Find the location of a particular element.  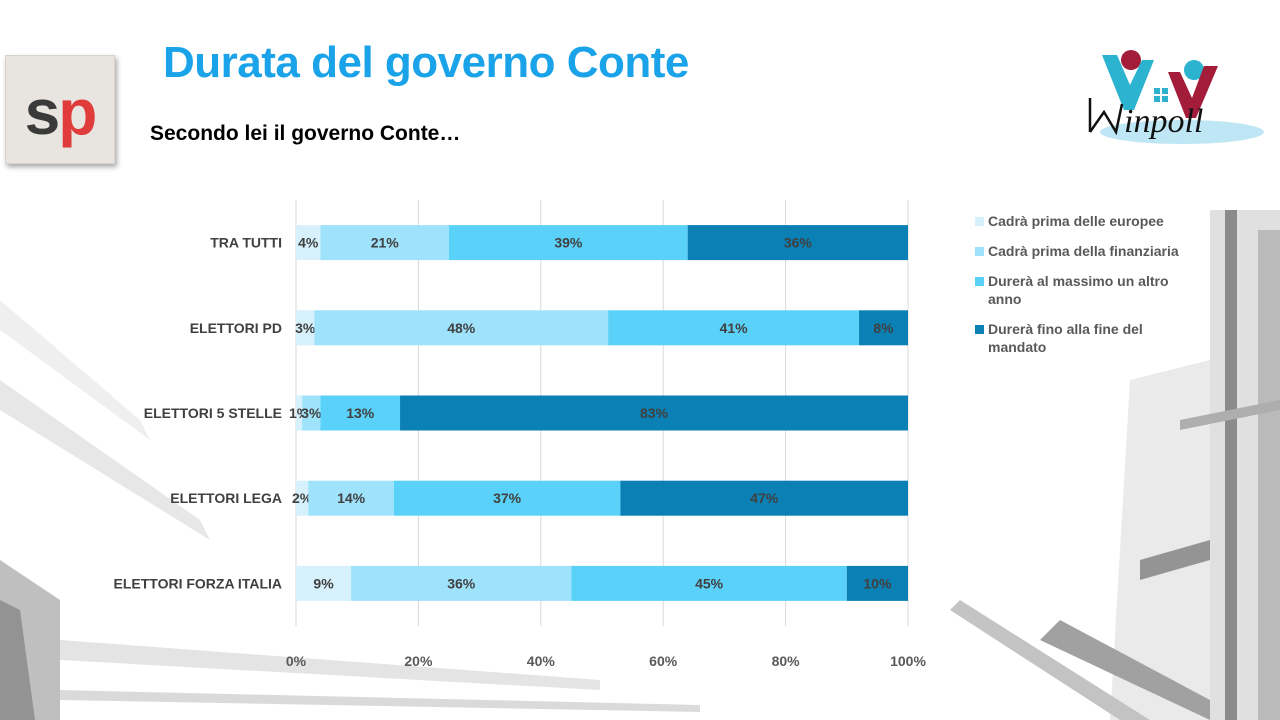

data-label: 21% is located at coordinates (385, 243).